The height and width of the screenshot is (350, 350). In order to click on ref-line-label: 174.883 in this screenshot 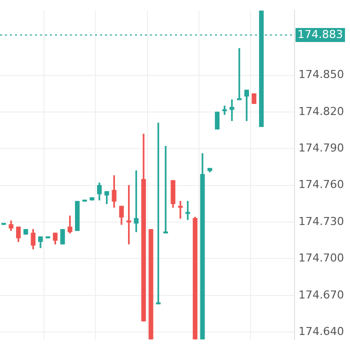, I will do `click(321, 34)`.